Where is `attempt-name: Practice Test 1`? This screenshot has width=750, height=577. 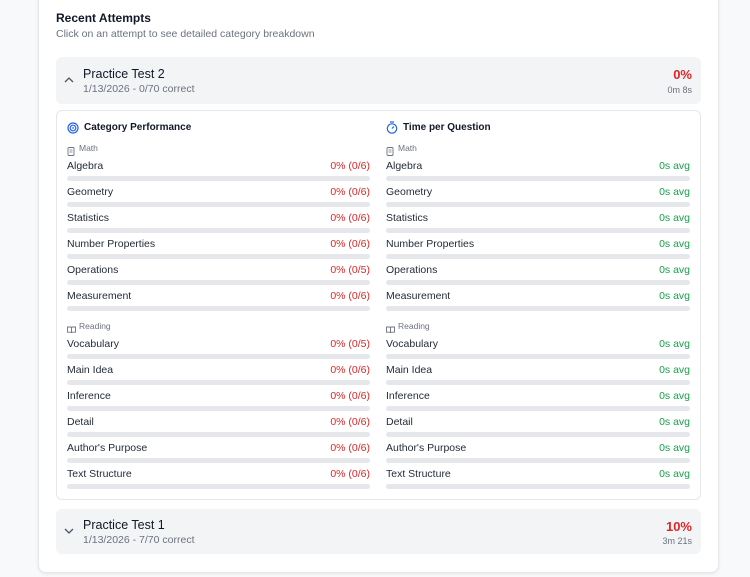
attempt-name: Practice Test 1 is located at coordinates (124, 525).